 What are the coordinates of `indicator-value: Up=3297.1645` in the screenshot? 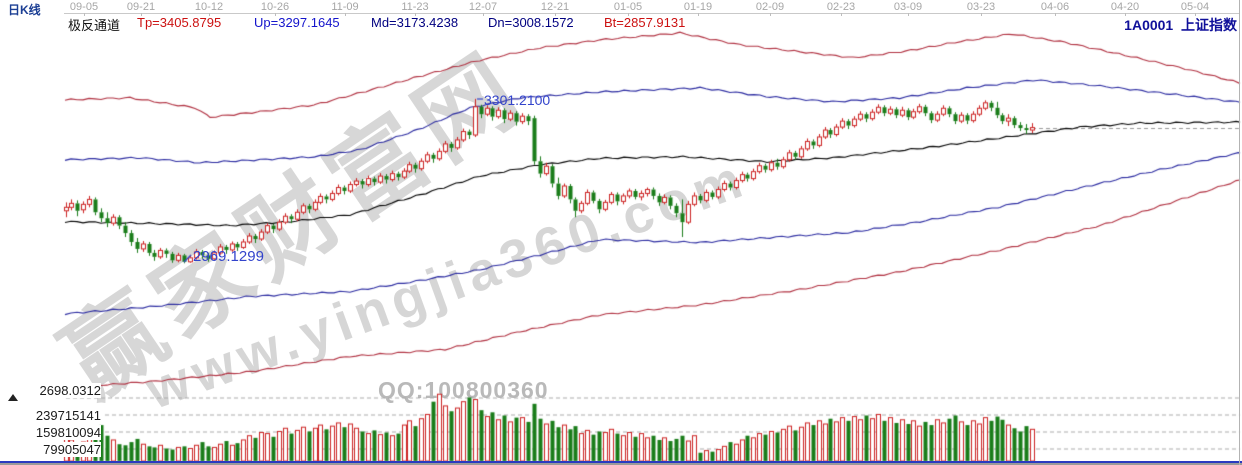 It's located at (297, 22).